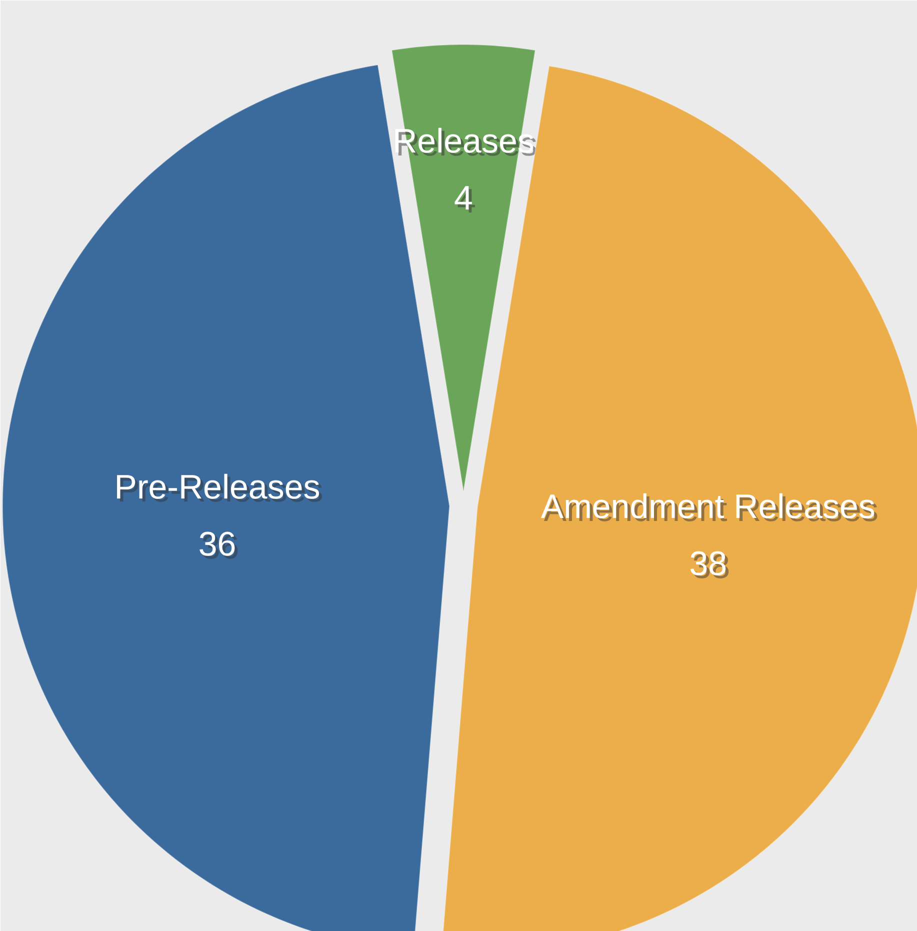 Image resolution: width=917 pixels, height=931 pixels. Describe the element at coordinates (466, 201) in the screenshot. I see `data-label: 4` at that location.